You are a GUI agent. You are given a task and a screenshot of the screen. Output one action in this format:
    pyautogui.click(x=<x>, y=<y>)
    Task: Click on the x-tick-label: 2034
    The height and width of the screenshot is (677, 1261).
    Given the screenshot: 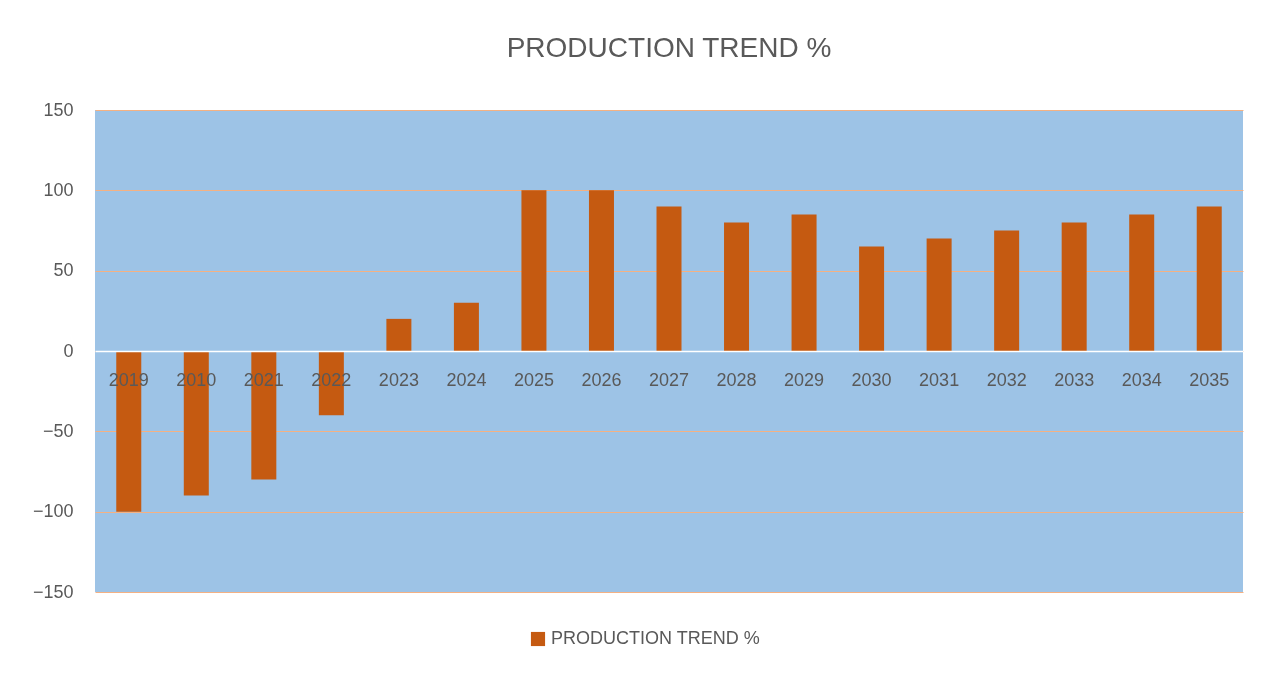 What is the action you would take?
    pyautogui.click(x=1141, y=379)
    